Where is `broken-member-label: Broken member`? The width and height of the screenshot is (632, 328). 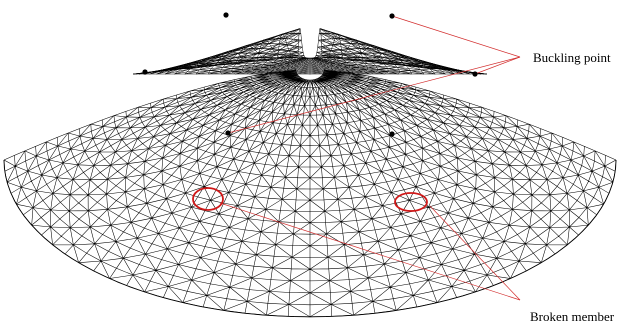 broken-member-label: Broken member is located at coordinates (572, 316).